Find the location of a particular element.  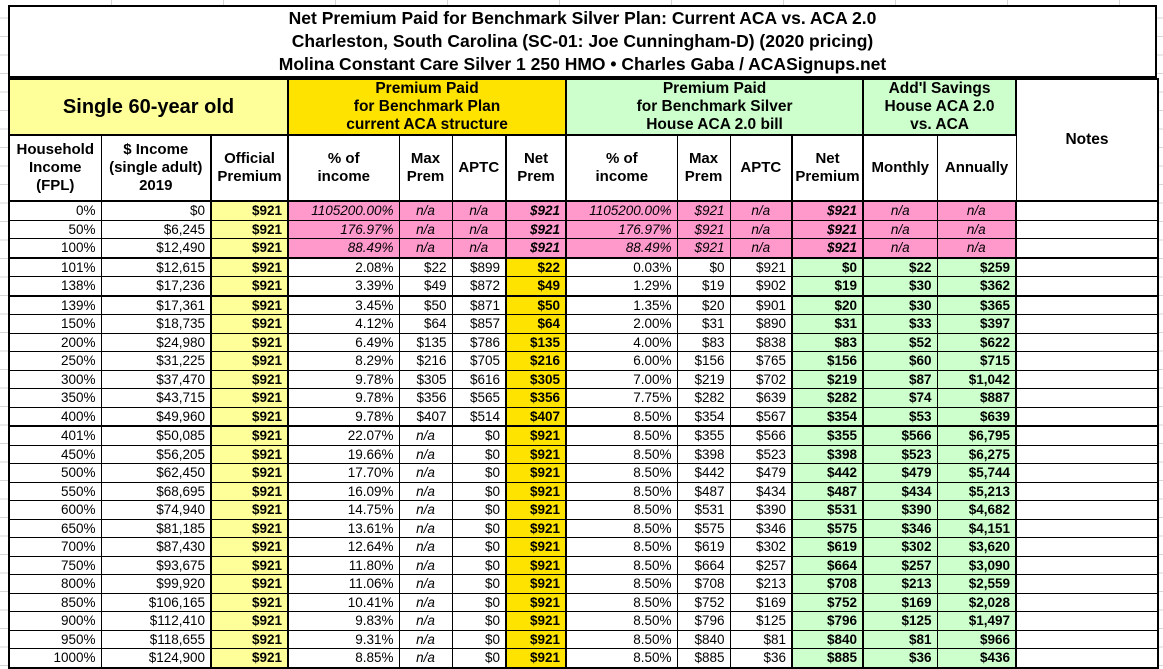

cell-a_aptc: $565 is located at coordinates (479, 398).